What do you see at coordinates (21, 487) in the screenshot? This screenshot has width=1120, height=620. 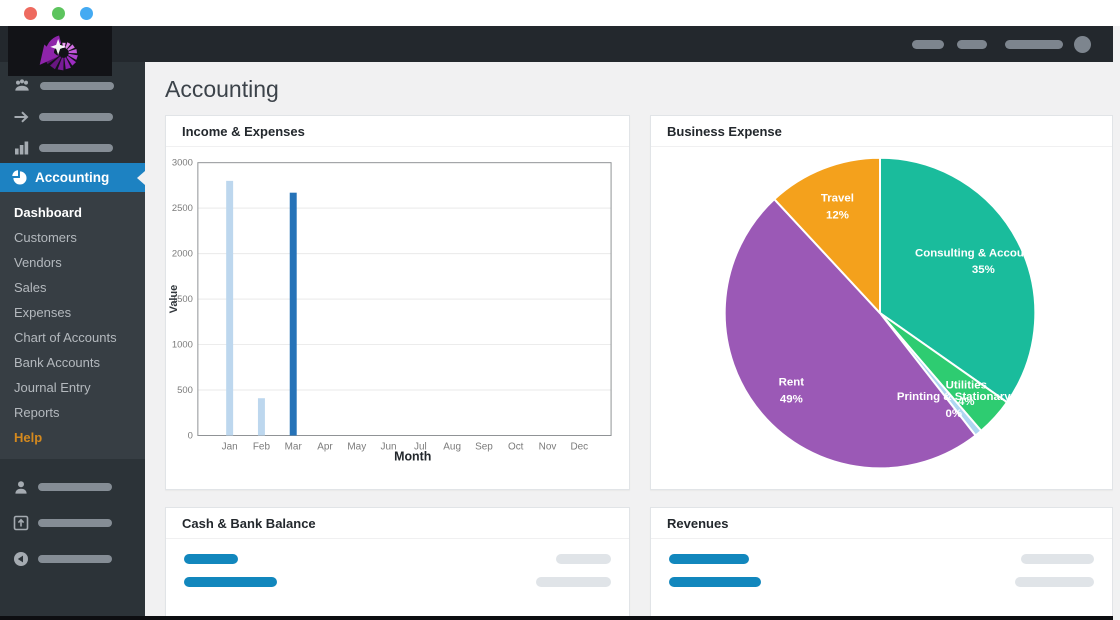 I see `user-icon` at bounding box center [21, 487].